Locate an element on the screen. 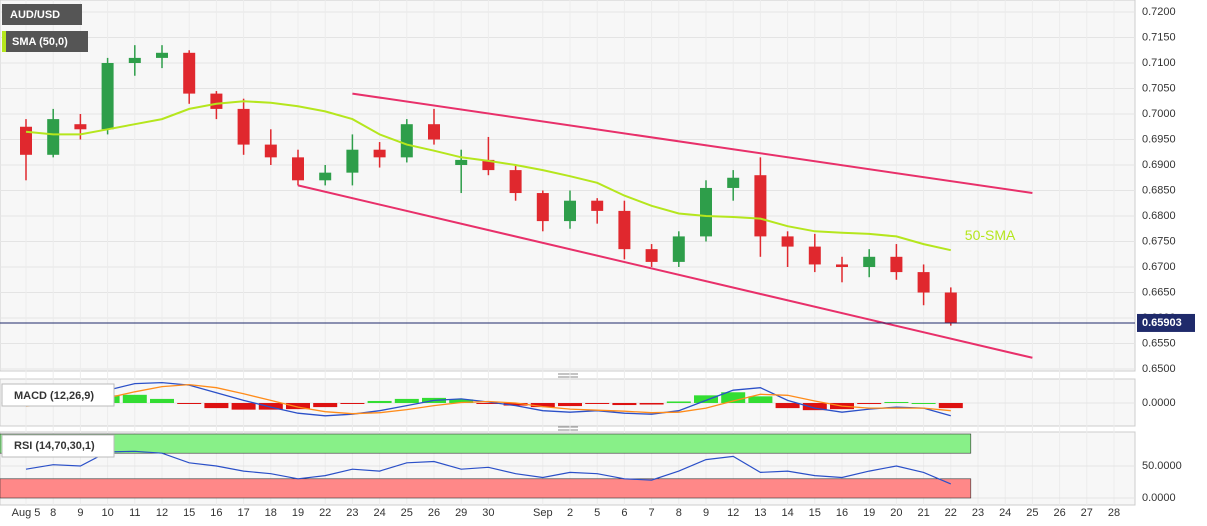 The image size is (1207, 526). x-tick-label: 13 is located at coordinates (760, 513).